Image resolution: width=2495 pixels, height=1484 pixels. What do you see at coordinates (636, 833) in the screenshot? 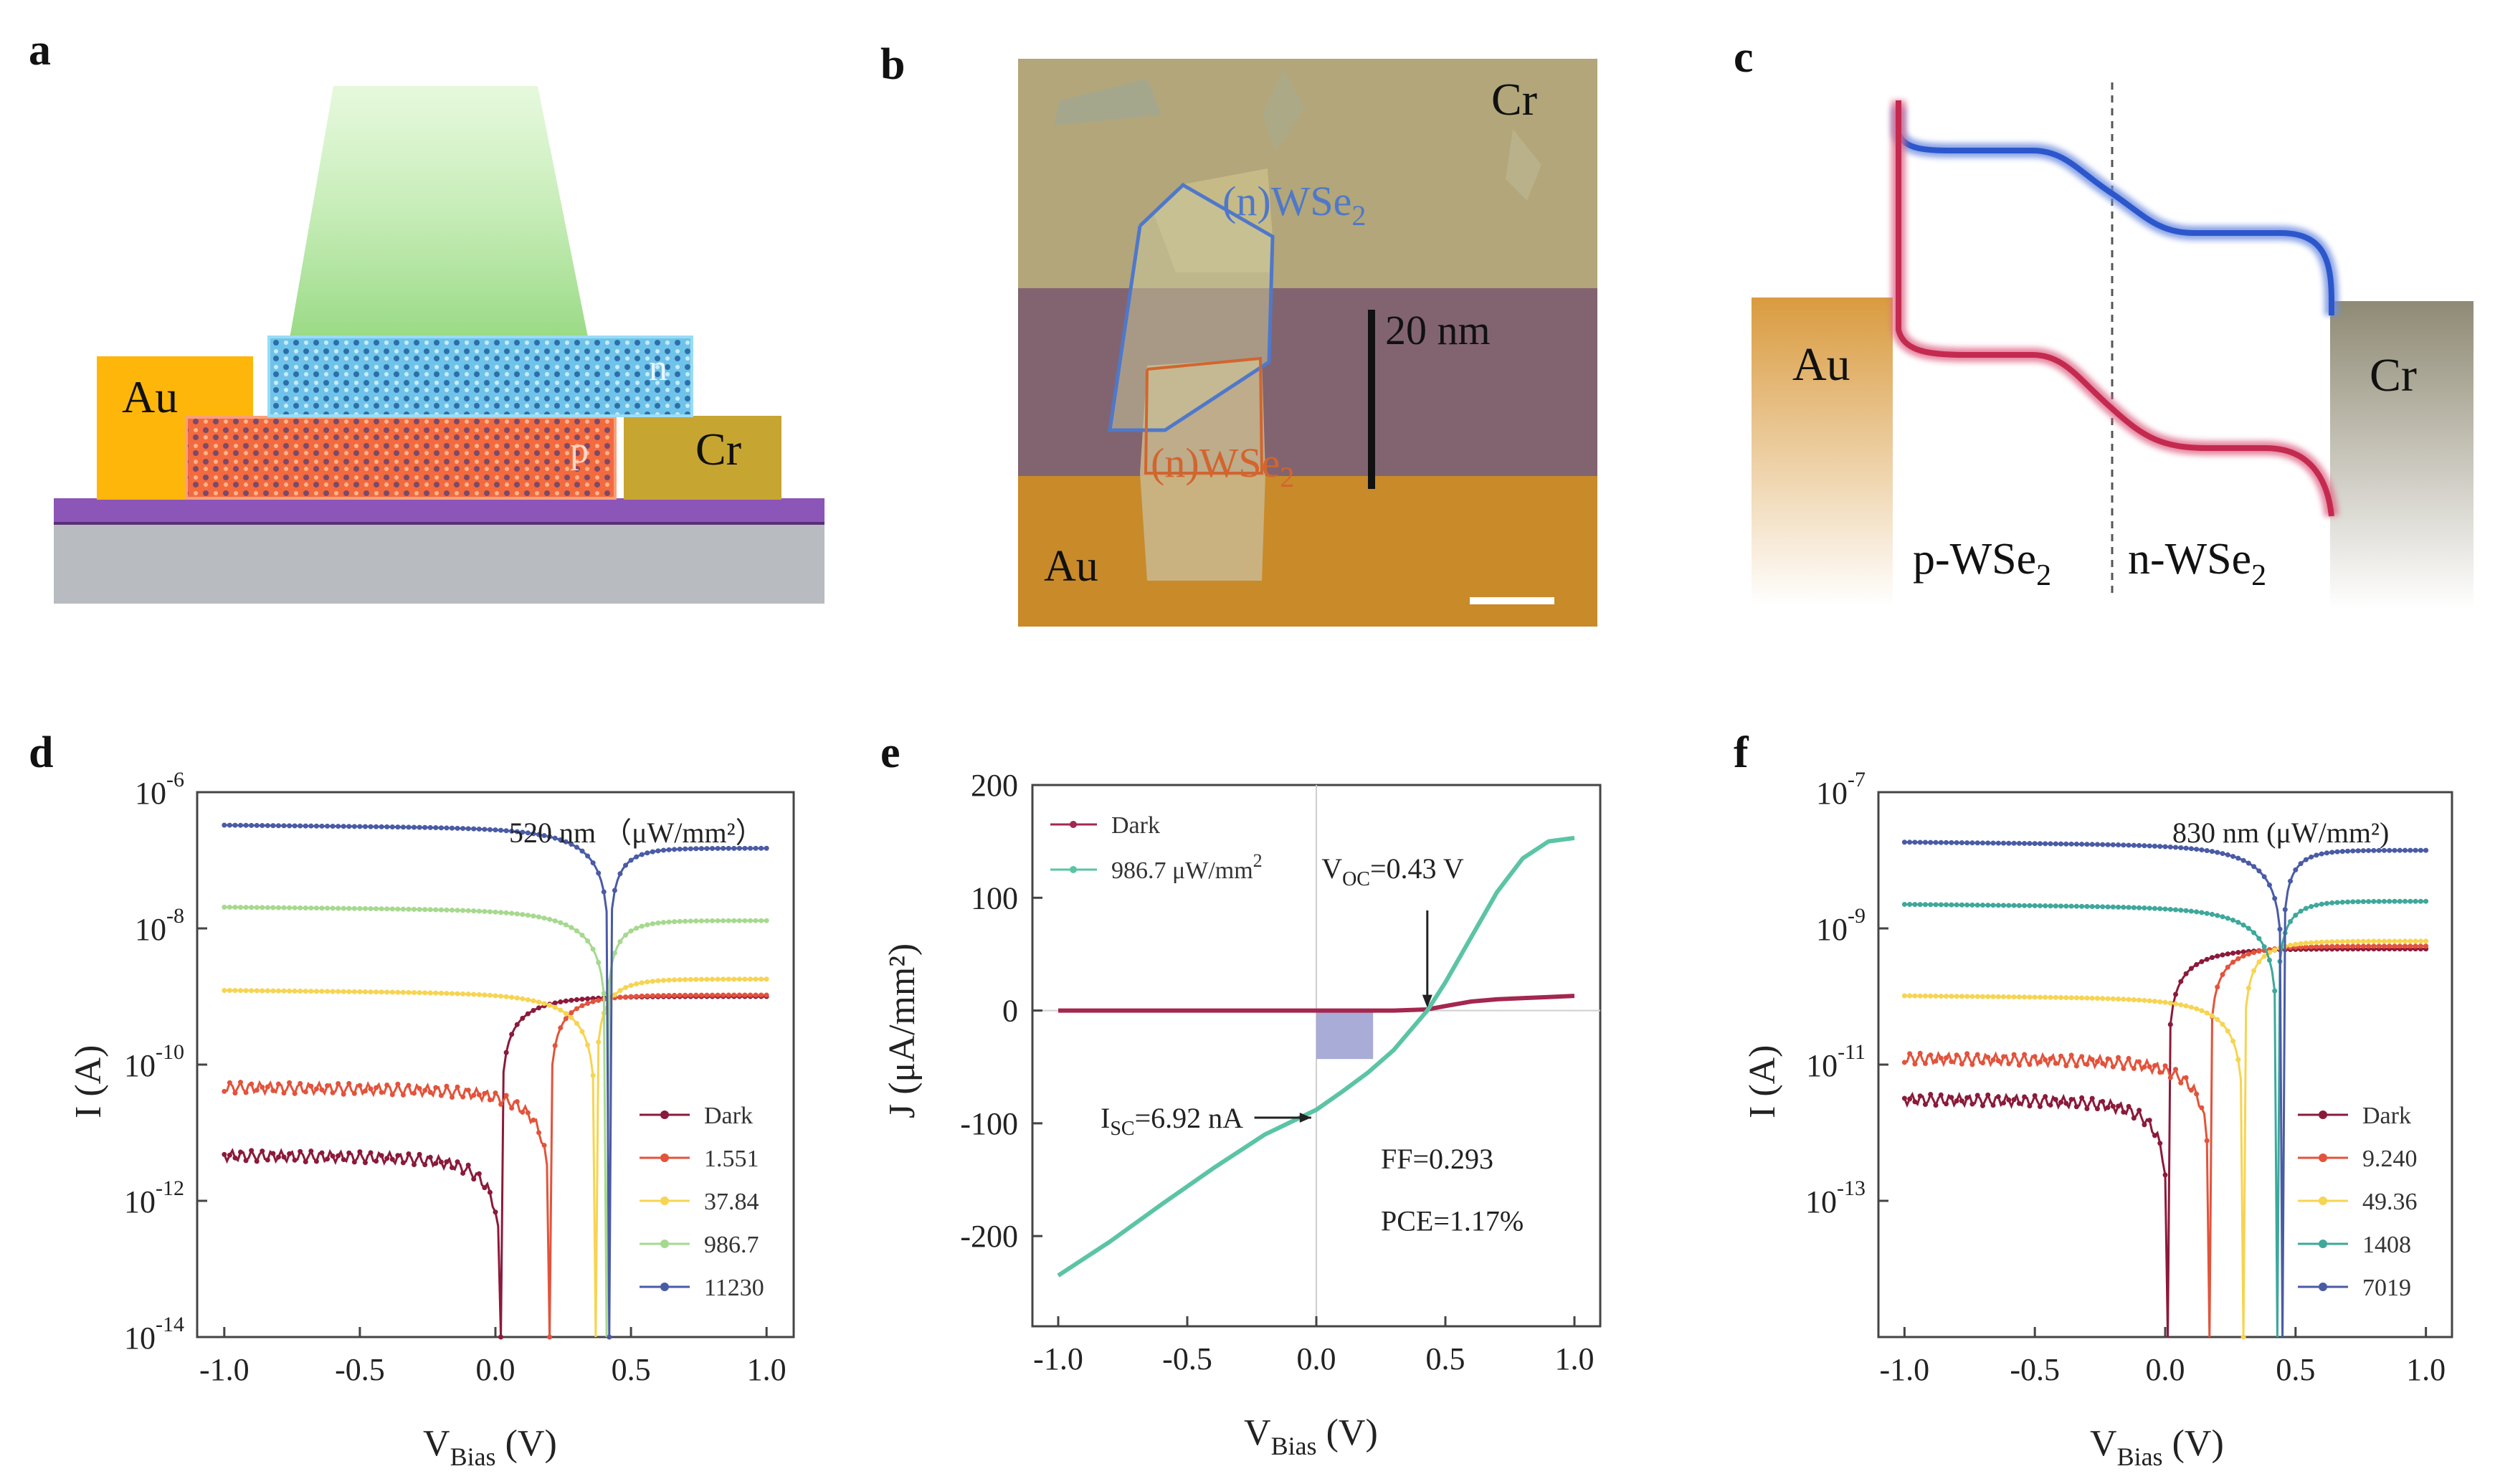
I see `annotation-d: 520 nm （μW/mm²）` at bounding box center [636, 833].